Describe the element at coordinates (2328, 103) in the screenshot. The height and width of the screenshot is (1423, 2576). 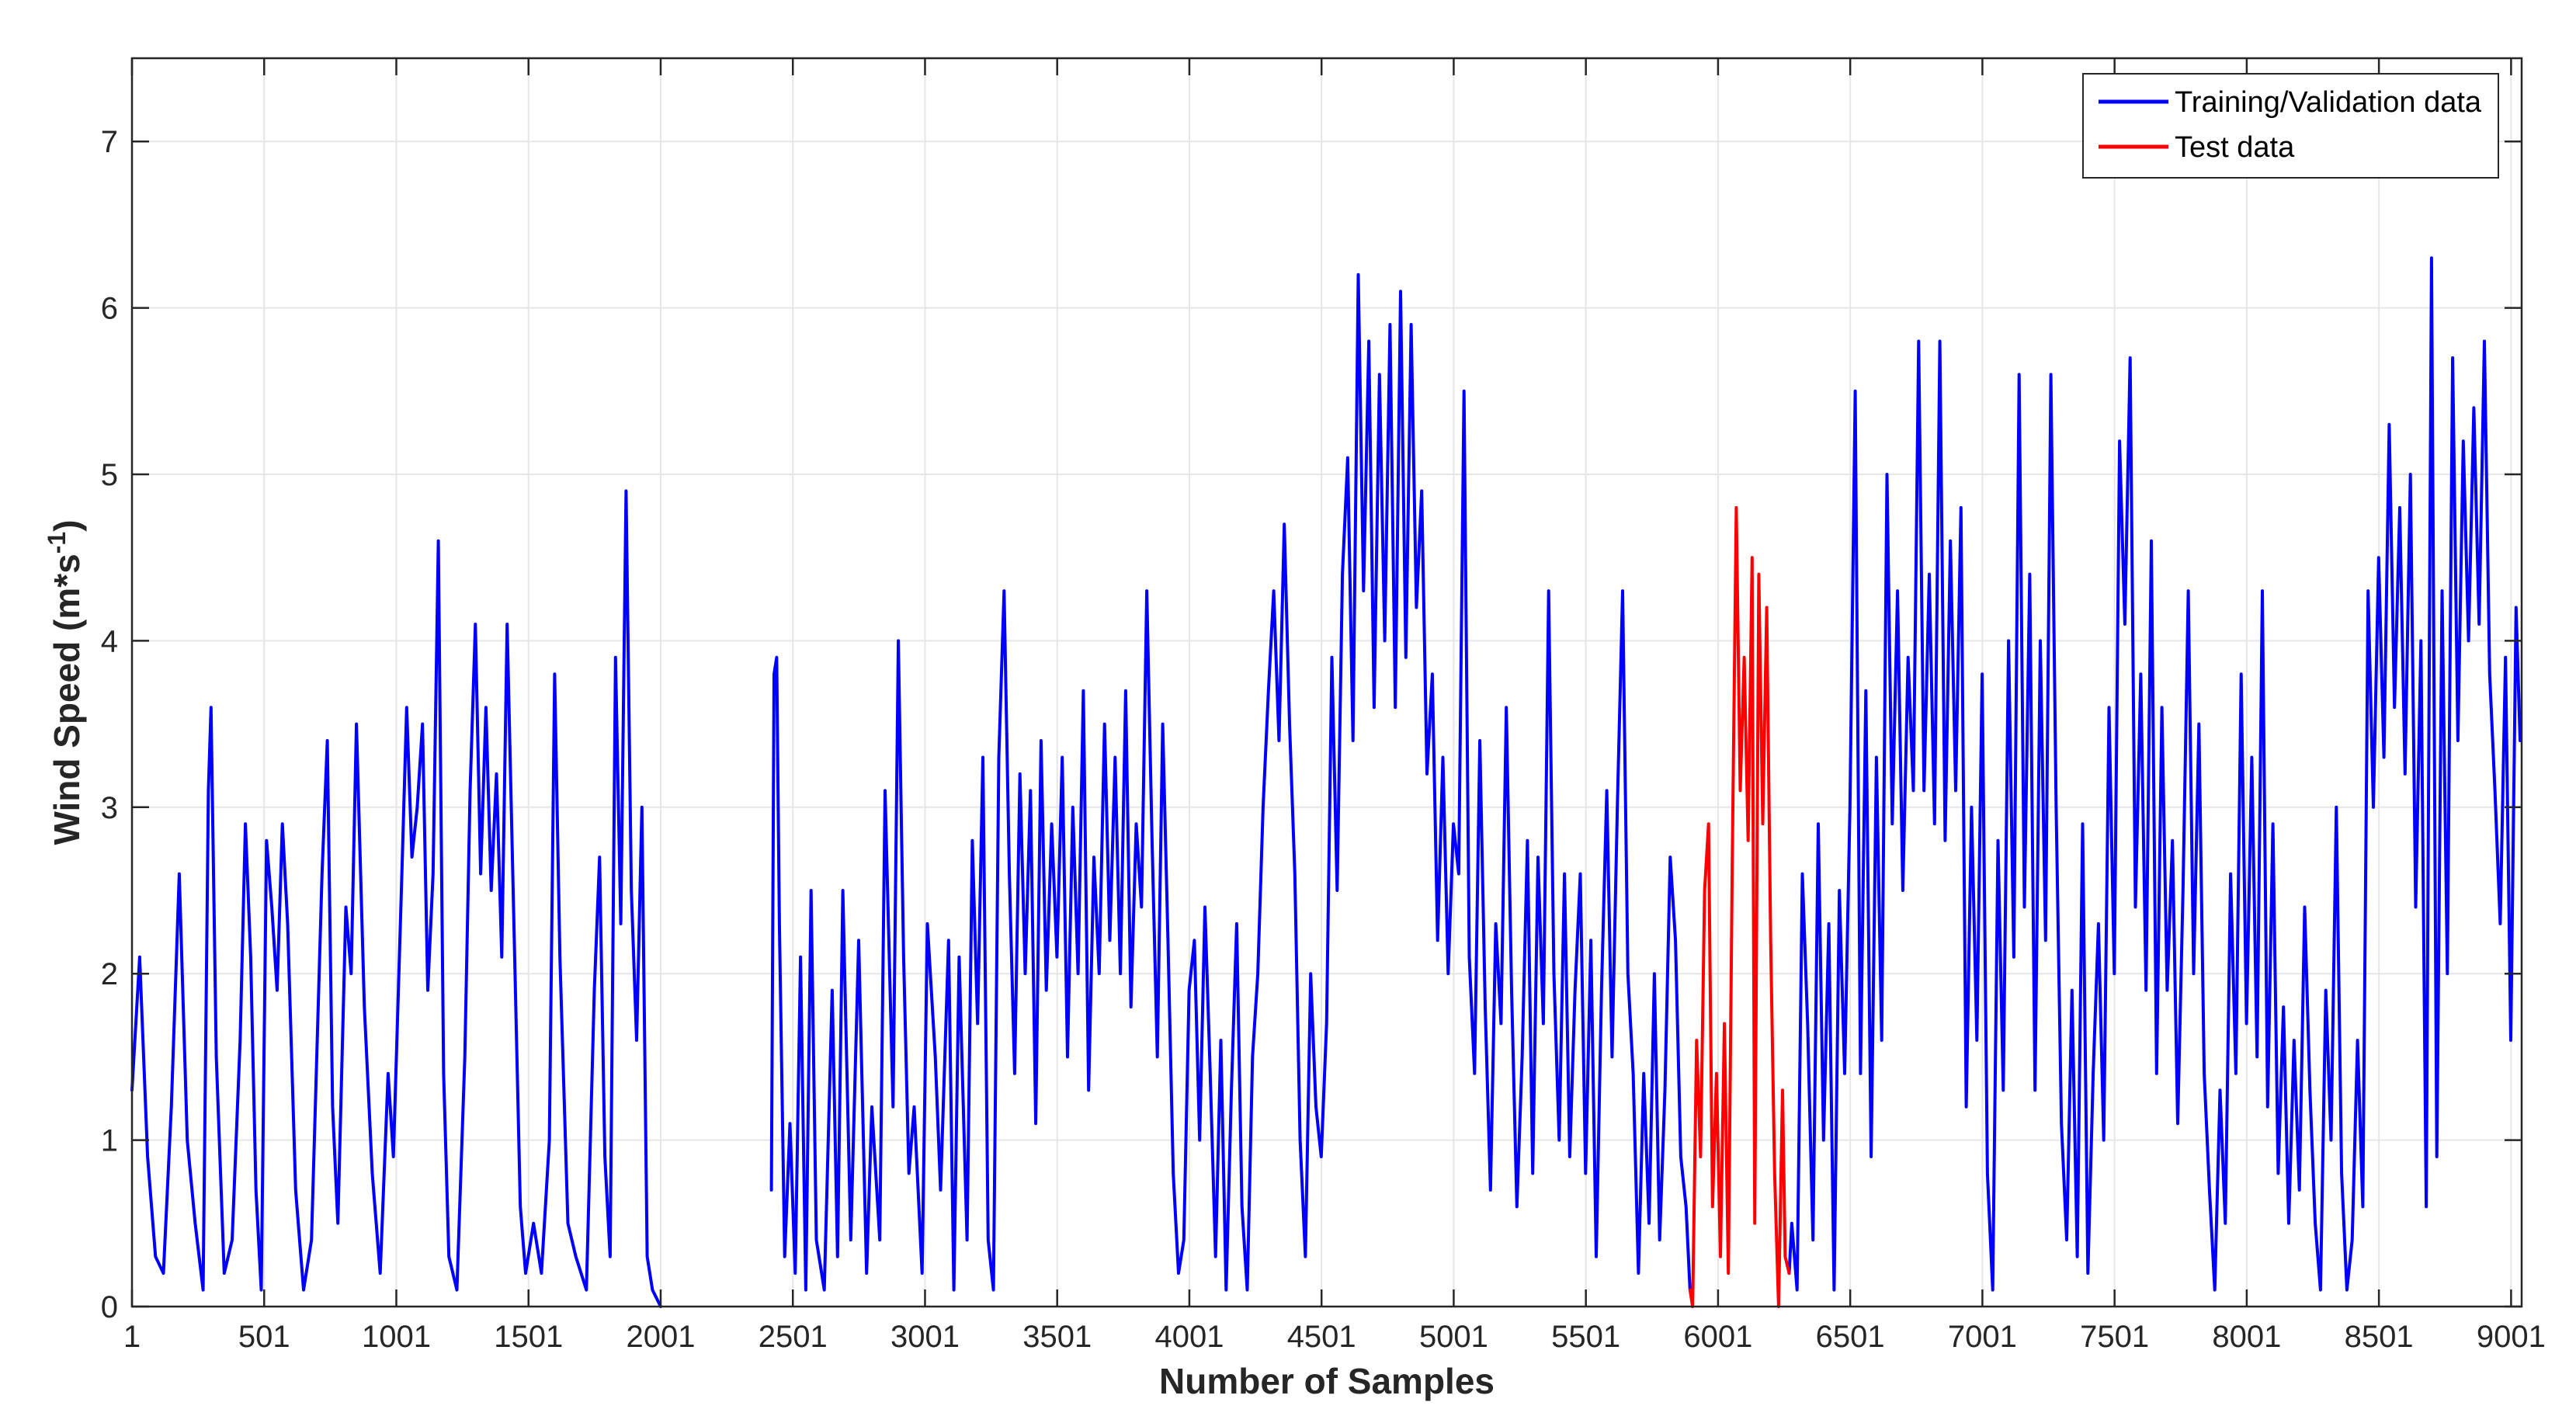
I see `legend-label-training: Training/Validation data` at that location.